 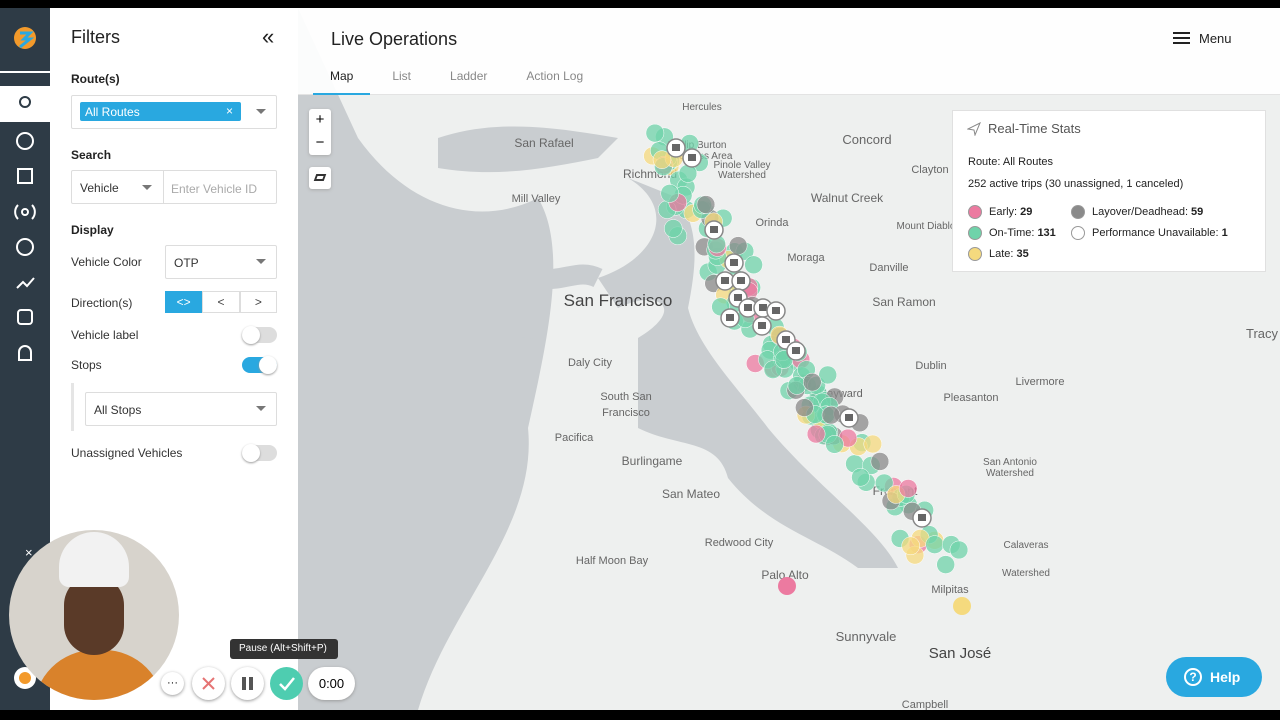 I want to click on legend-item: Late: 35, so click(x=998, y=254).